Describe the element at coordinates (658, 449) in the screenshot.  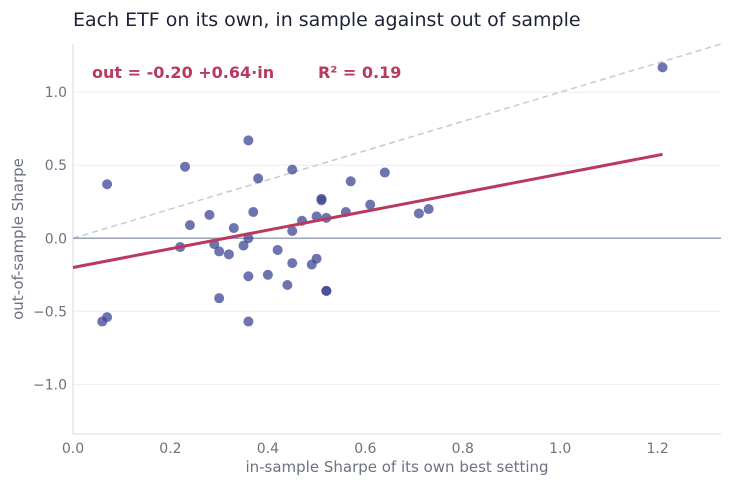
I see `x-tick-label: 1.2` at that location.